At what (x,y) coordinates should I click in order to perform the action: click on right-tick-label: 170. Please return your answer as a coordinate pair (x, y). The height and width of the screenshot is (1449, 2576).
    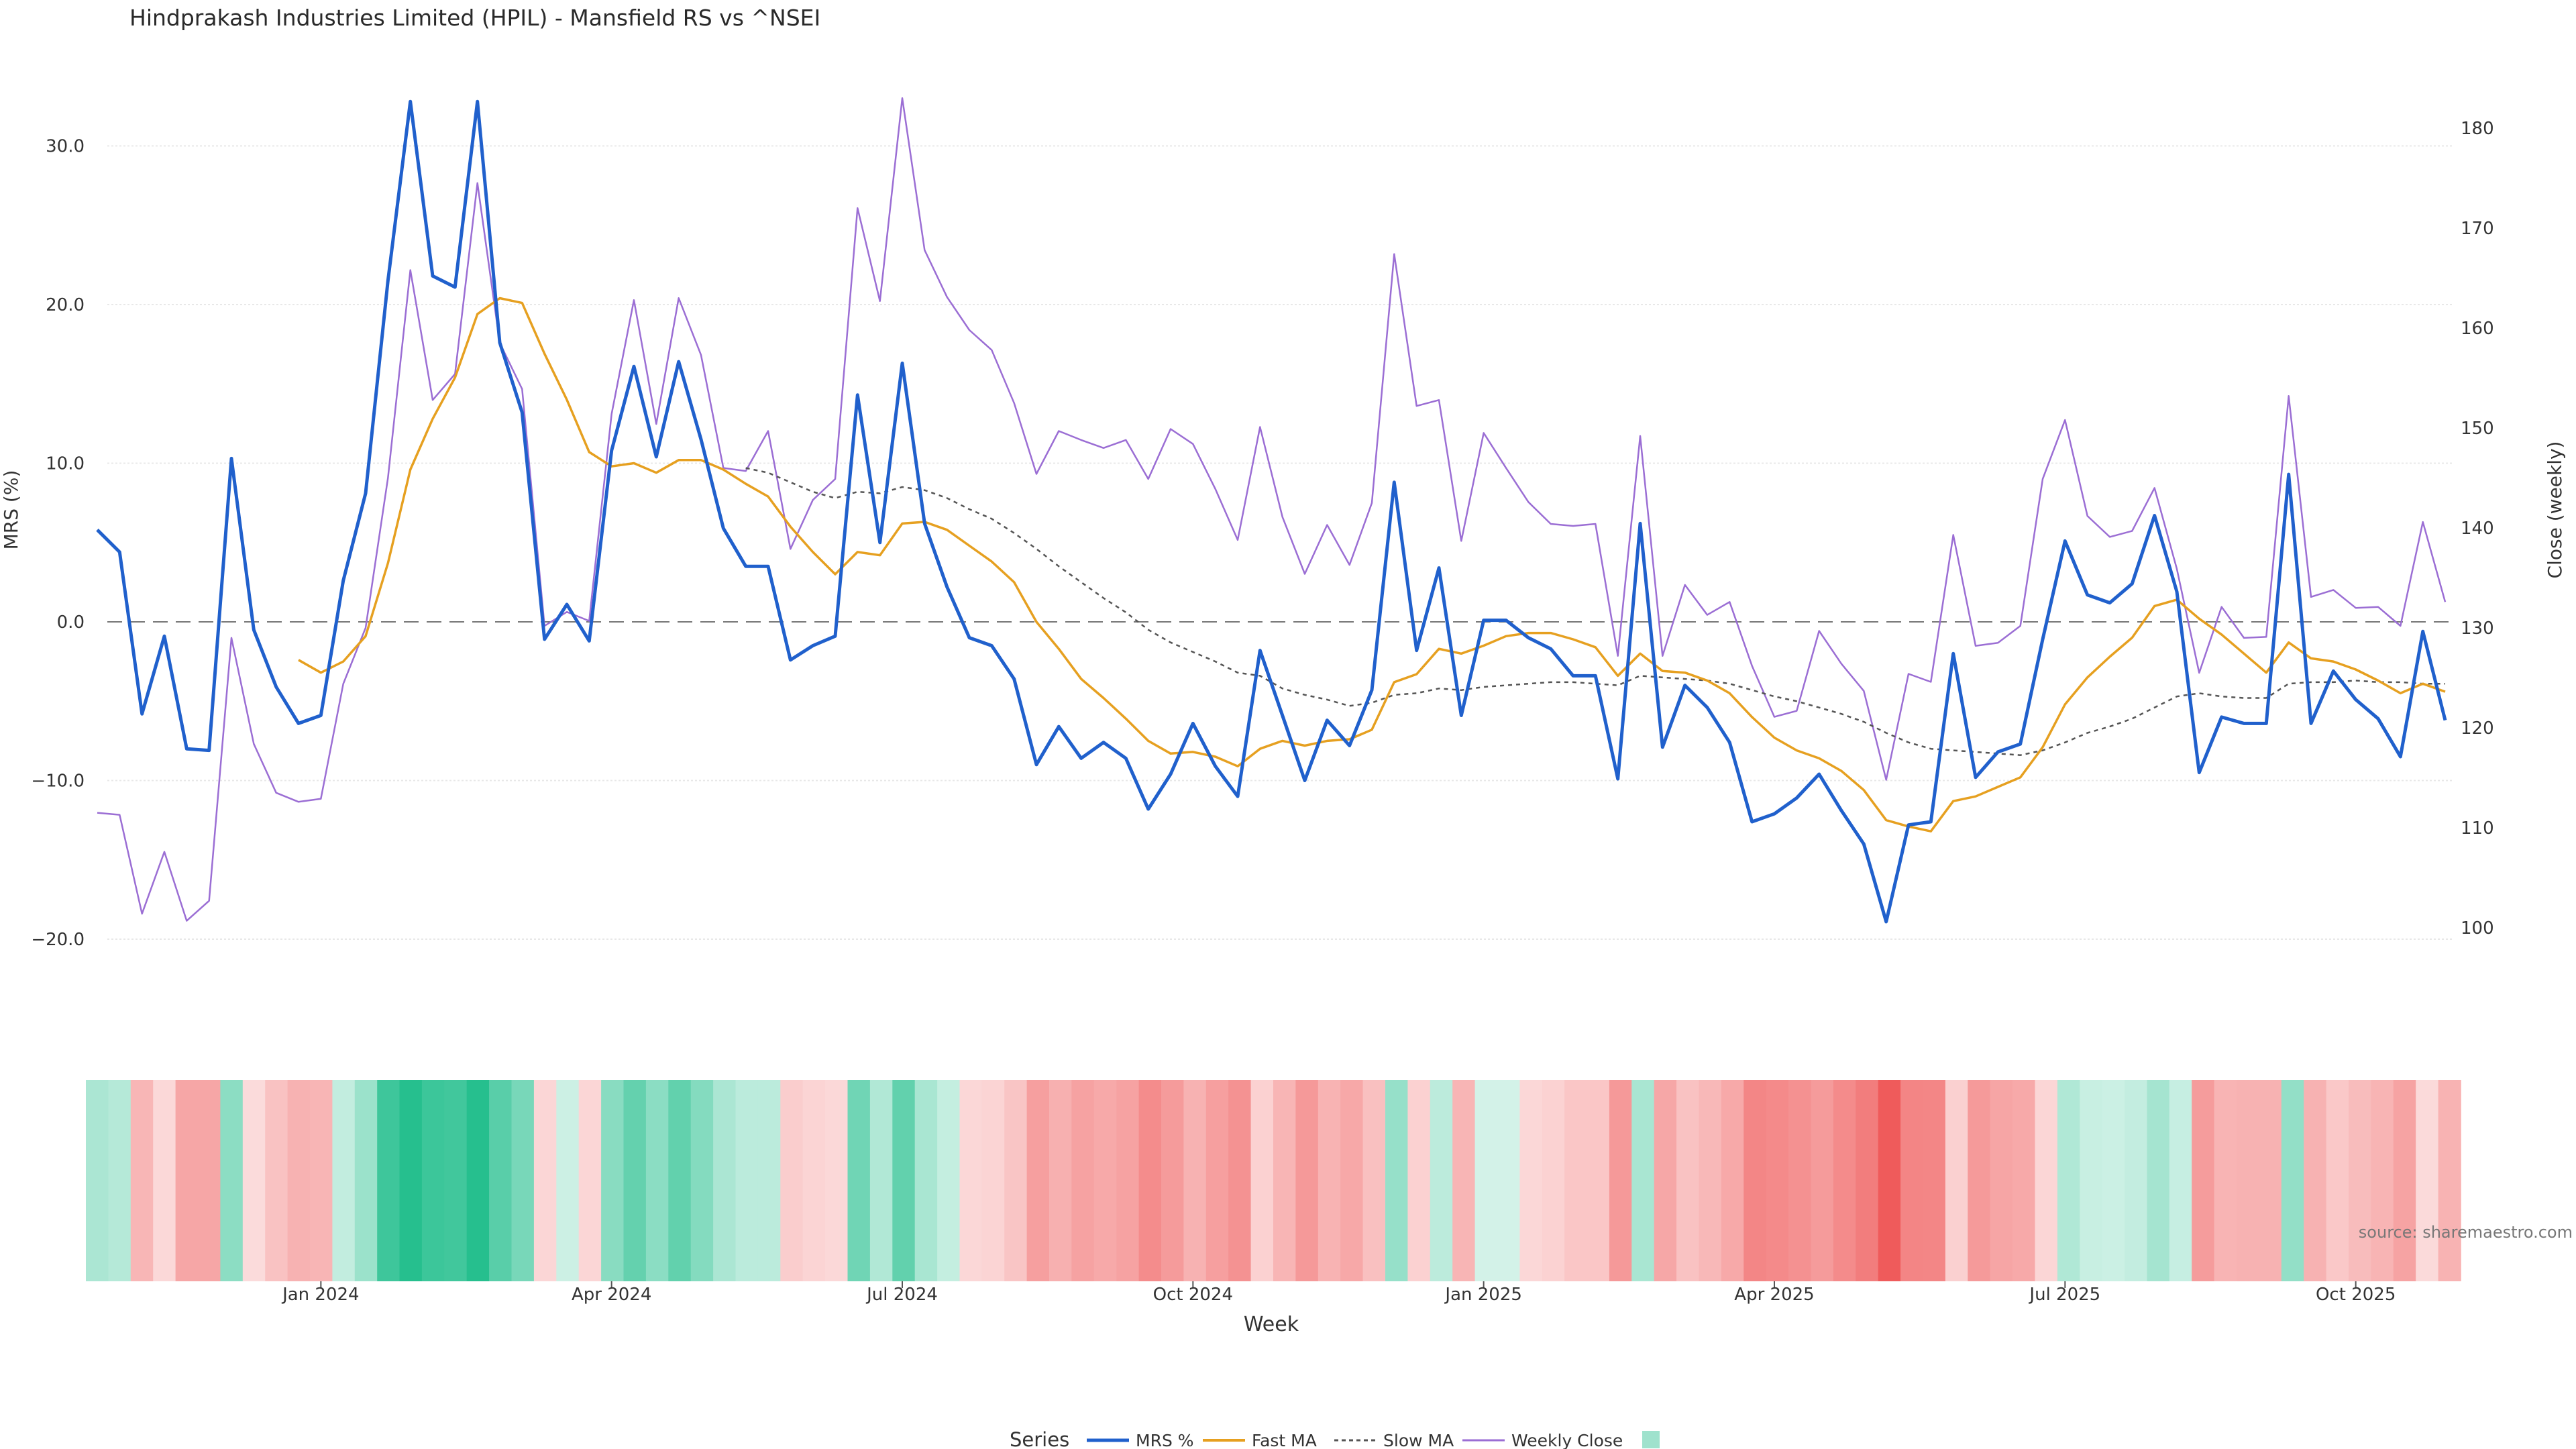
    Looking at the image, I should click on (2477, 229).